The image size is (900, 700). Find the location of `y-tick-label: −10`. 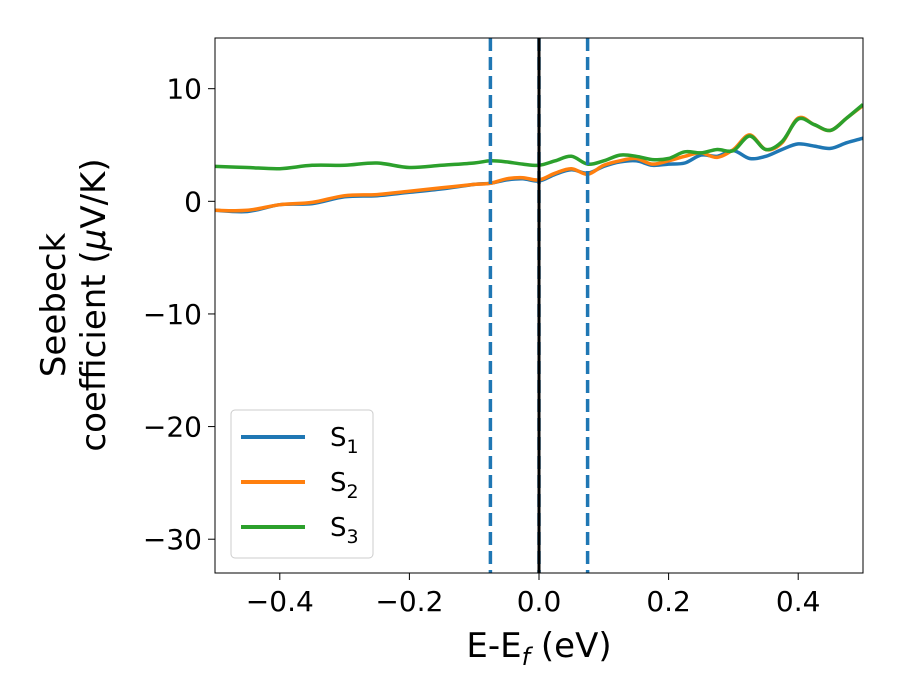

y-tick-label: −10 is located at coordinates (172, 314).